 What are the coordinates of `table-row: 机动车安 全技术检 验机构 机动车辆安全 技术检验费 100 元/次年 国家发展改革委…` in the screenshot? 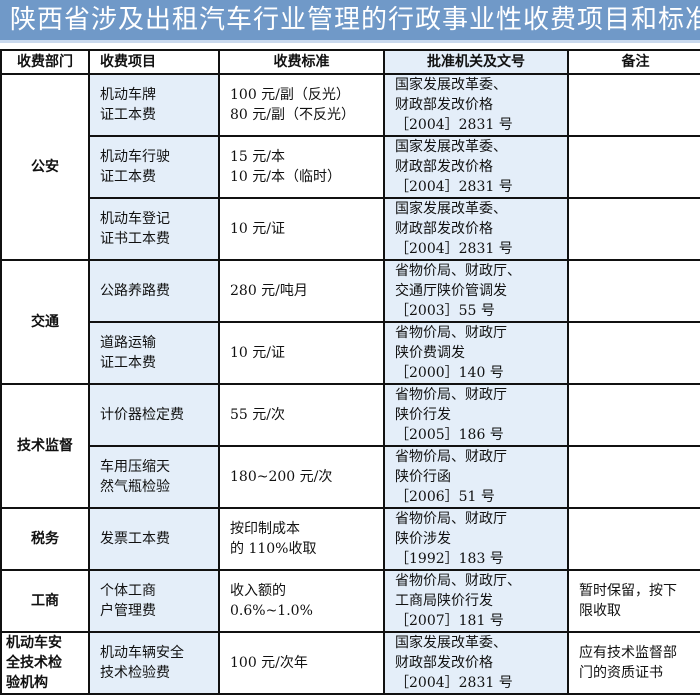 It's located at (350, 663).